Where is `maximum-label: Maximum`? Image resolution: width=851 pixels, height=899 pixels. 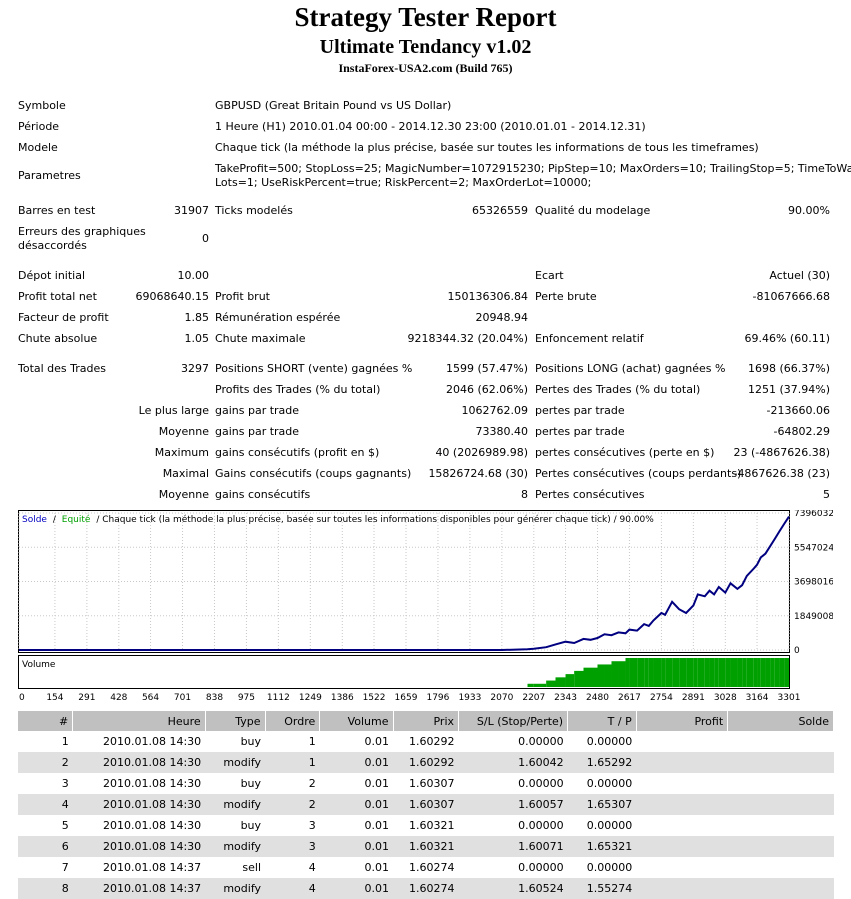 maximum-label: Maximum is located at coordinates (181, 452).